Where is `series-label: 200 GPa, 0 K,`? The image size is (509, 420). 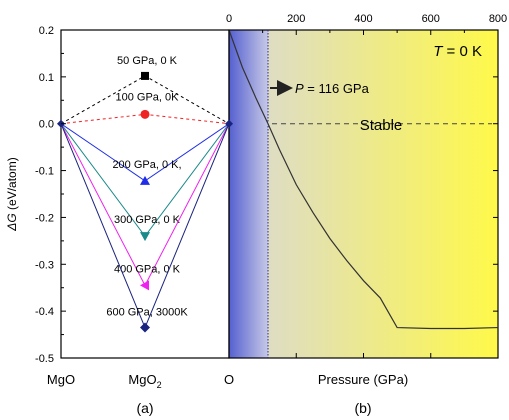
series-label: 200 GPa, 0 K, is located at coordinates (146, 165).